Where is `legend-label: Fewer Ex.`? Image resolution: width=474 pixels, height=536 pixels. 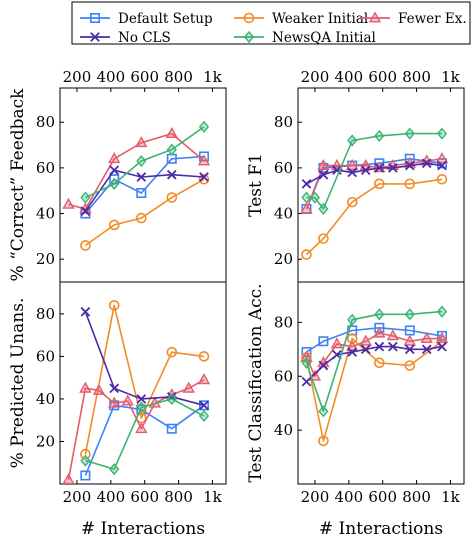
legend-label: Fewer Ex. is located at coordinates (432, 19).